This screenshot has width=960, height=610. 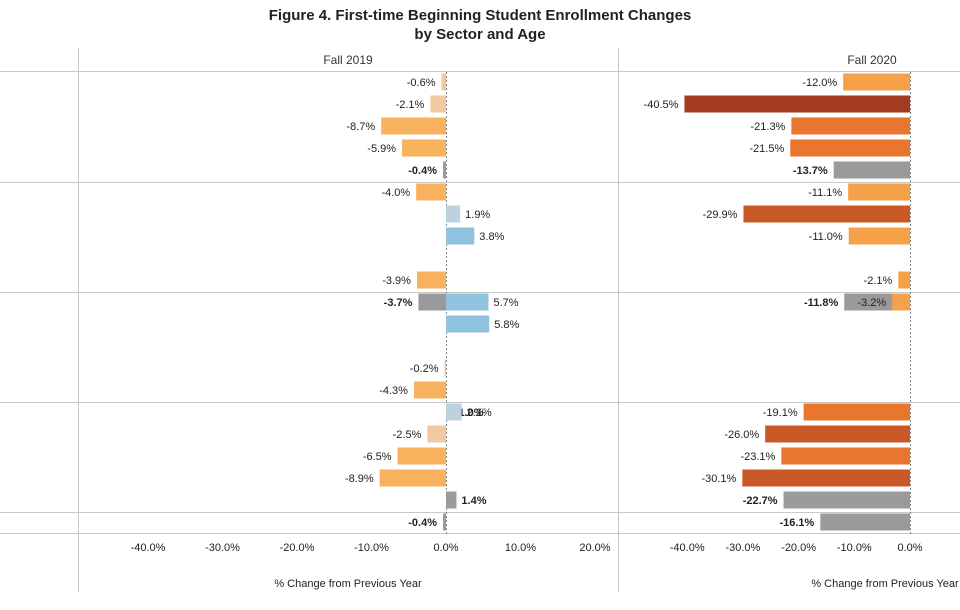 What do you see at coordinates (718, 479) in the screenshot?
I see `data-label: -30.1%` at bounding box center [718, 479].